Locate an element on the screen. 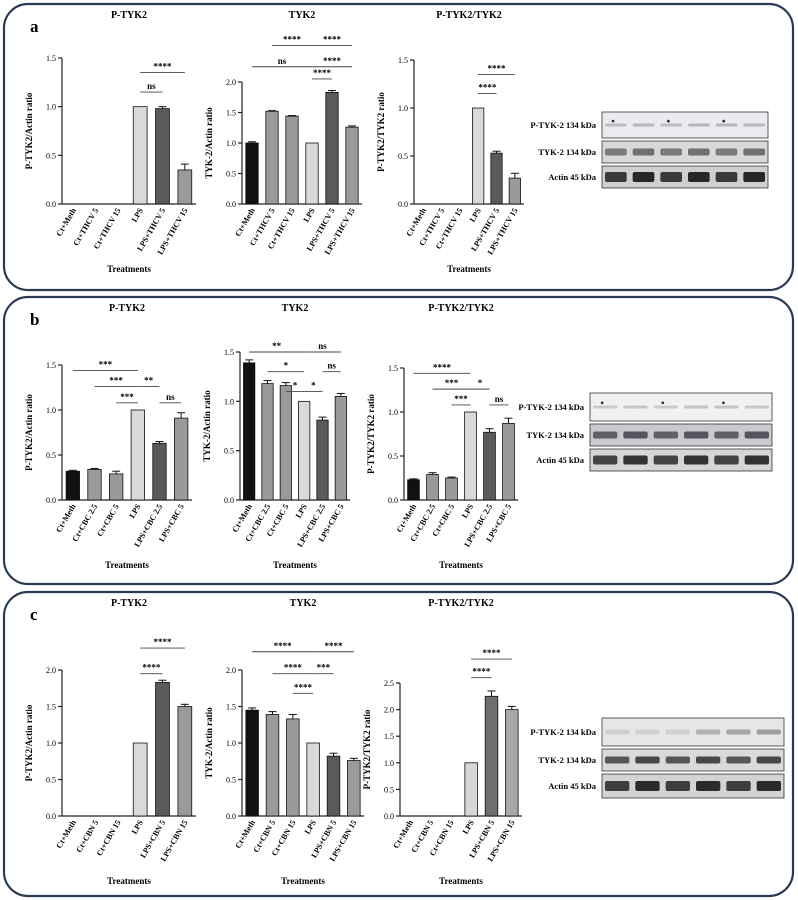  y-axis-label: P-TYK2/Actin ratio is located at coordinates (29, 130).